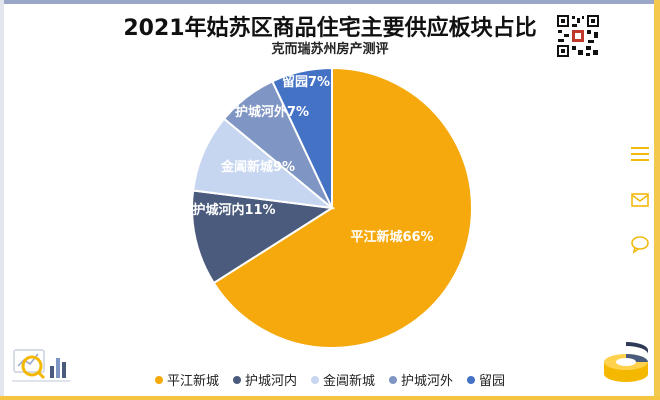 Image resolution: width=660 pixels, height=400 pixels. What do you see at coordinates (492, 381) in the screenshot?
I see `legend-label: 留园` at bounding box center [492, 381].